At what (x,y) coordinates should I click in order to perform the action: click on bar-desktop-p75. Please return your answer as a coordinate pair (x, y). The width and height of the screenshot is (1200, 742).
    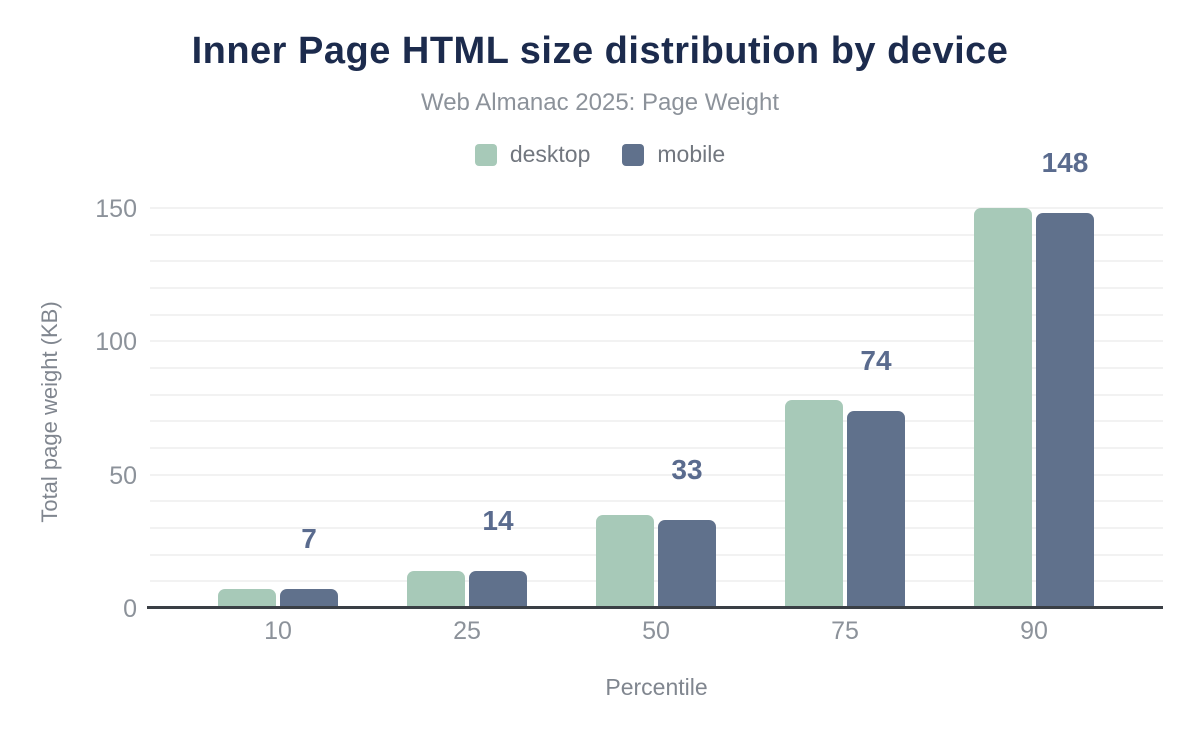
    Looking at the image, I should click on (814, 504).